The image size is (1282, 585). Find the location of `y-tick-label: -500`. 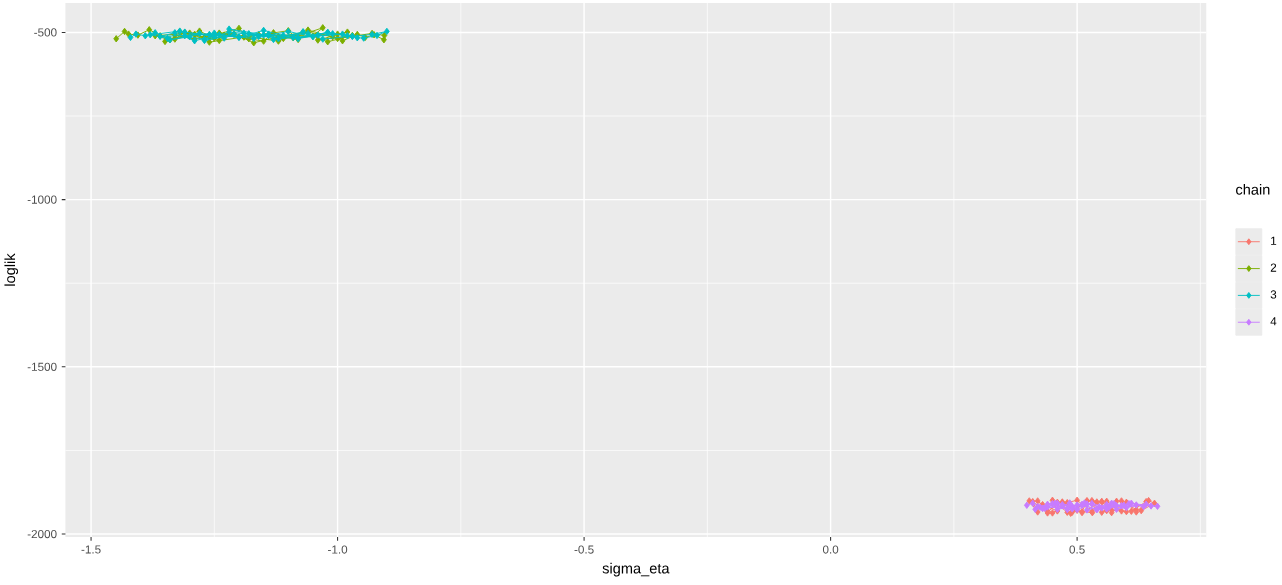

y-tick-label: -500 is located at coordinates (45, 32).